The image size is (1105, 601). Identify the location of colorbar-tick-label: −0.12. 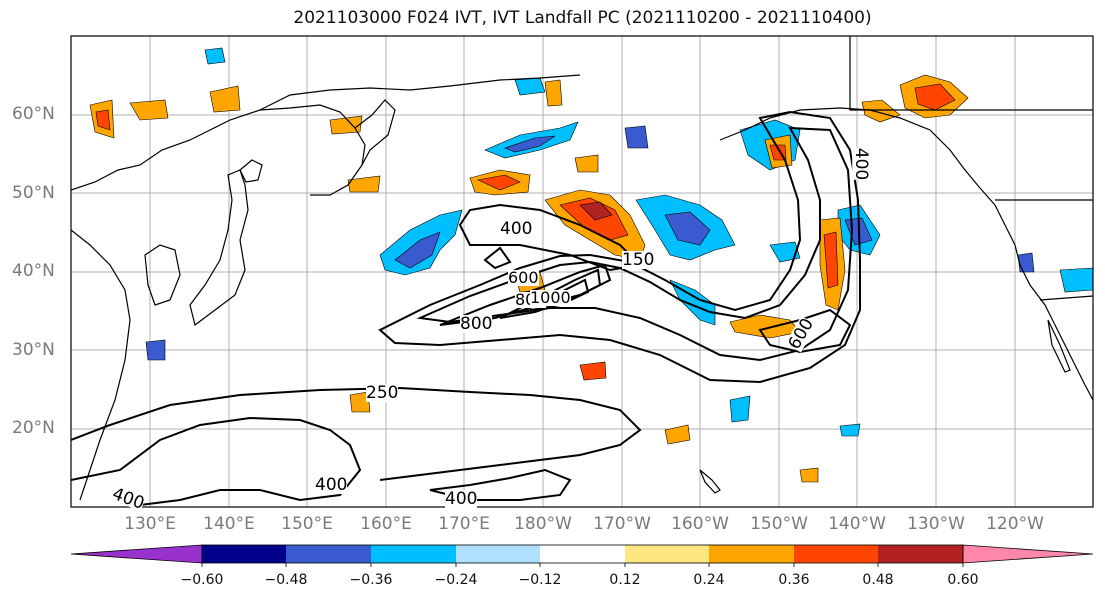
(540, 580).